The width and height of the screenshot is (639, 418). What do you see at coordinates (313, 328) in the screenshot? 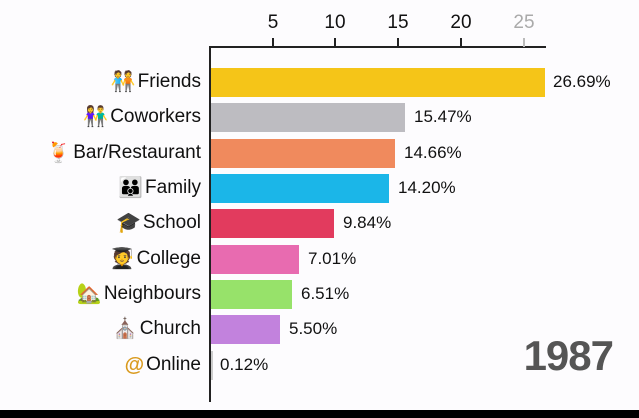
I see `value-label: 5.50%` at bounding box center [313, 328].